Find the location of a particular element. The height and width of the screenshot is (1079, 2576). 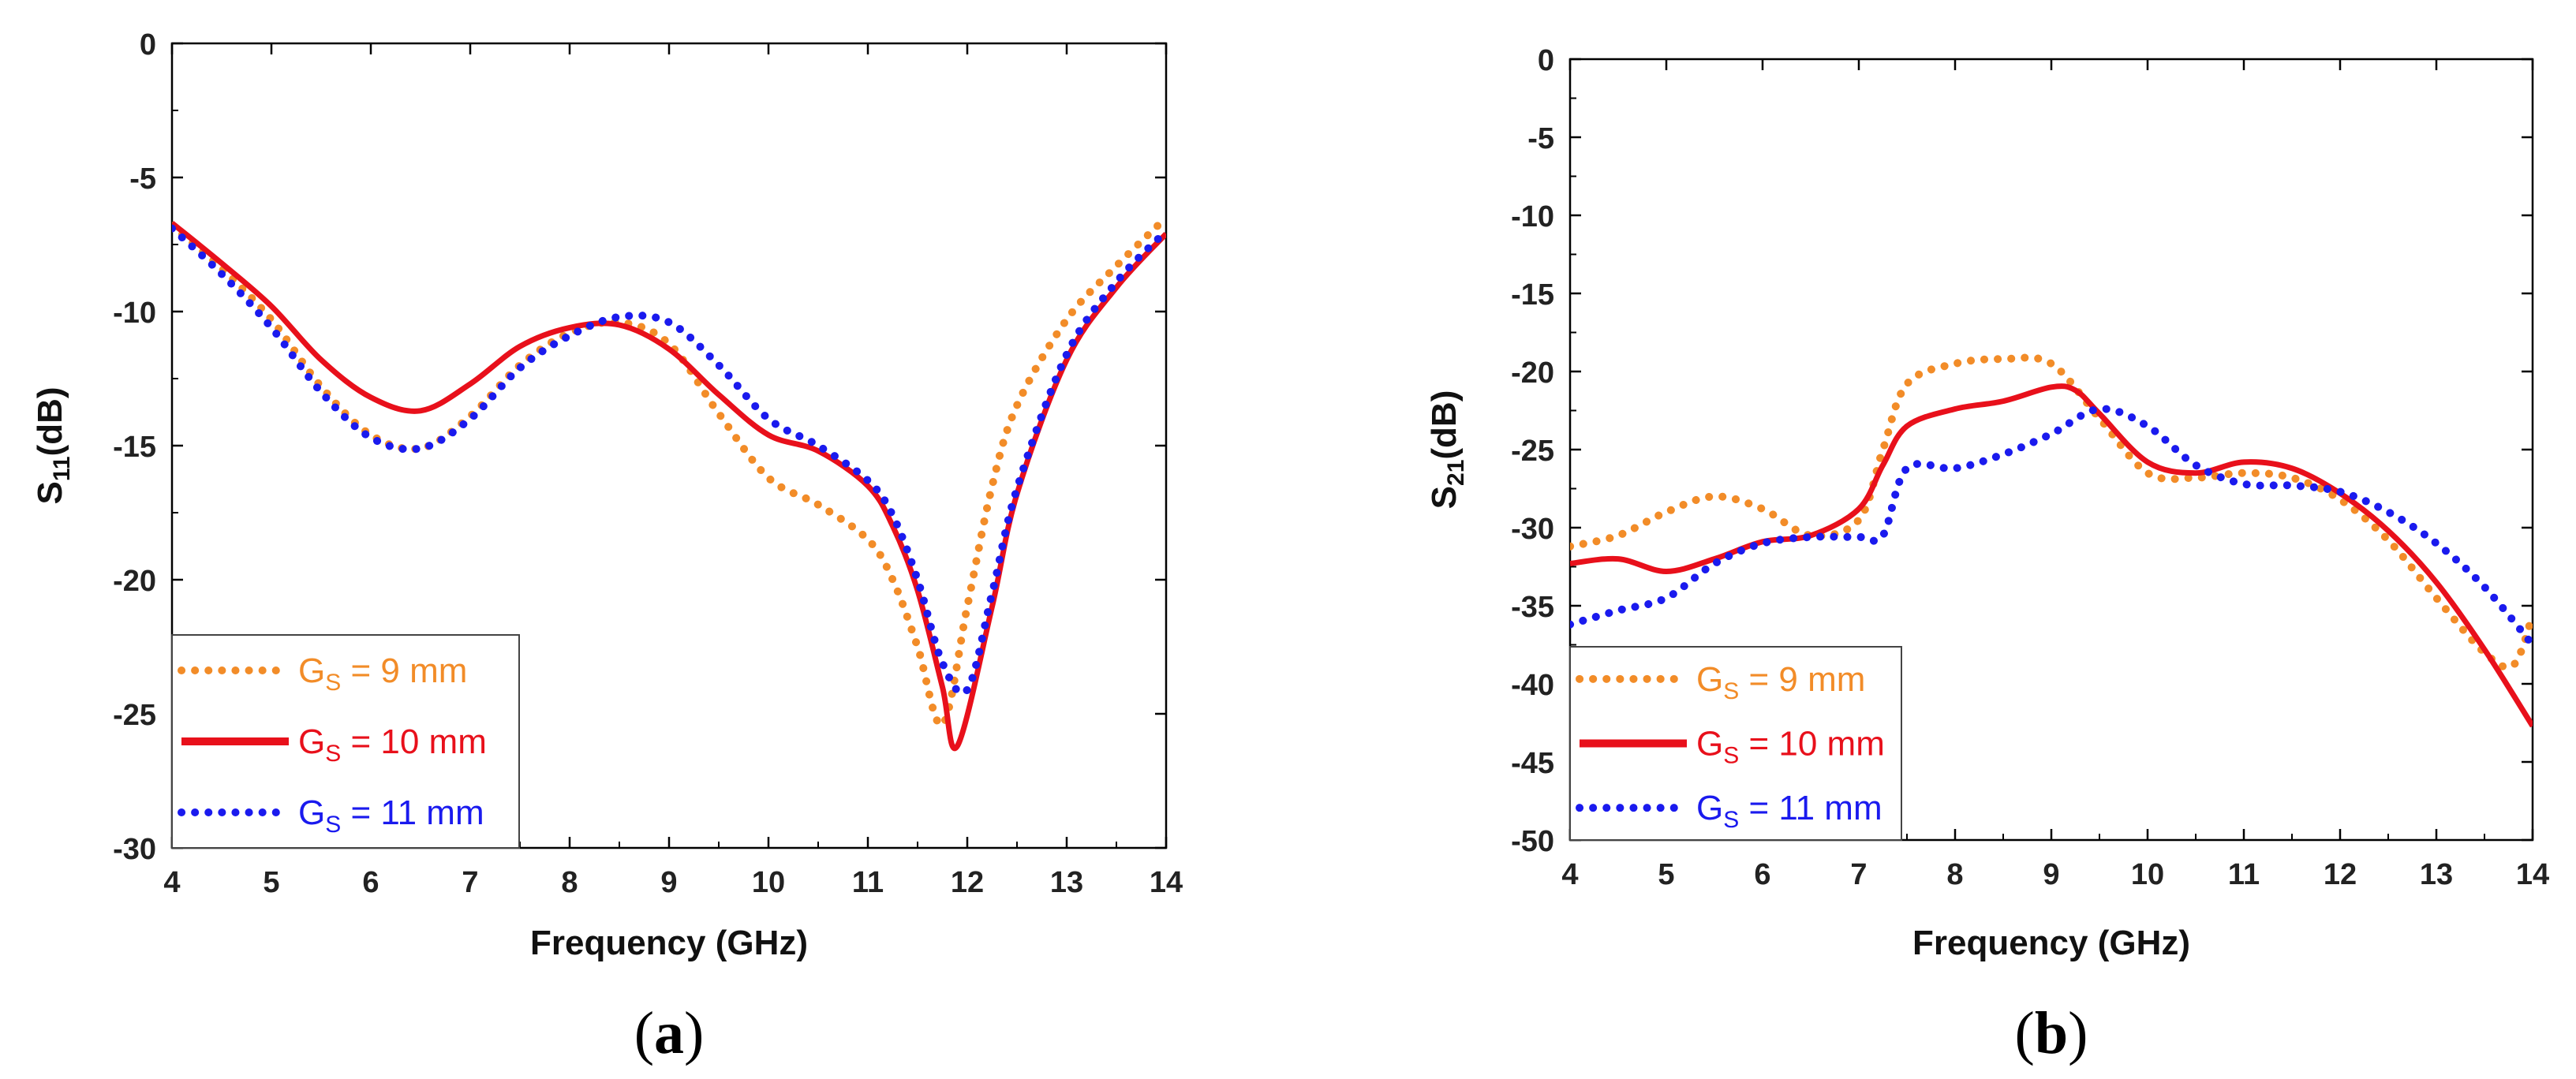

y-tick-label: -50 is located at coordinates (1532, 841).